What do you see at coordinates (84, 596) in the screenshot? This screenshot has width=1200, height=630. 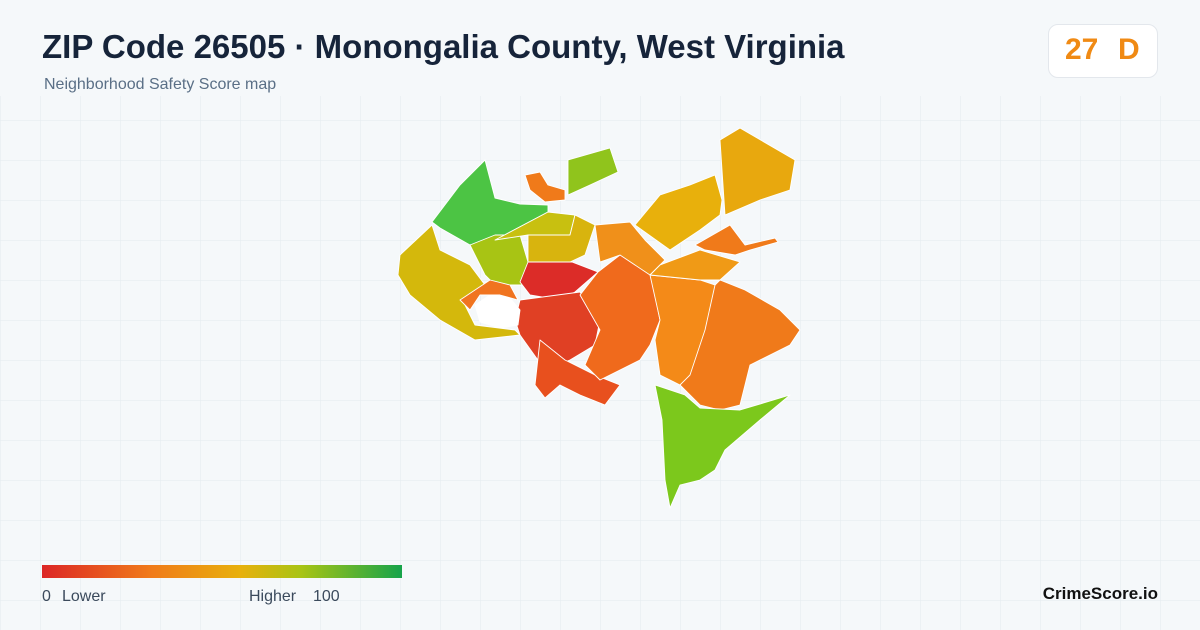 I see `legend-min-label: Lower` at bounding box center [84, 596].